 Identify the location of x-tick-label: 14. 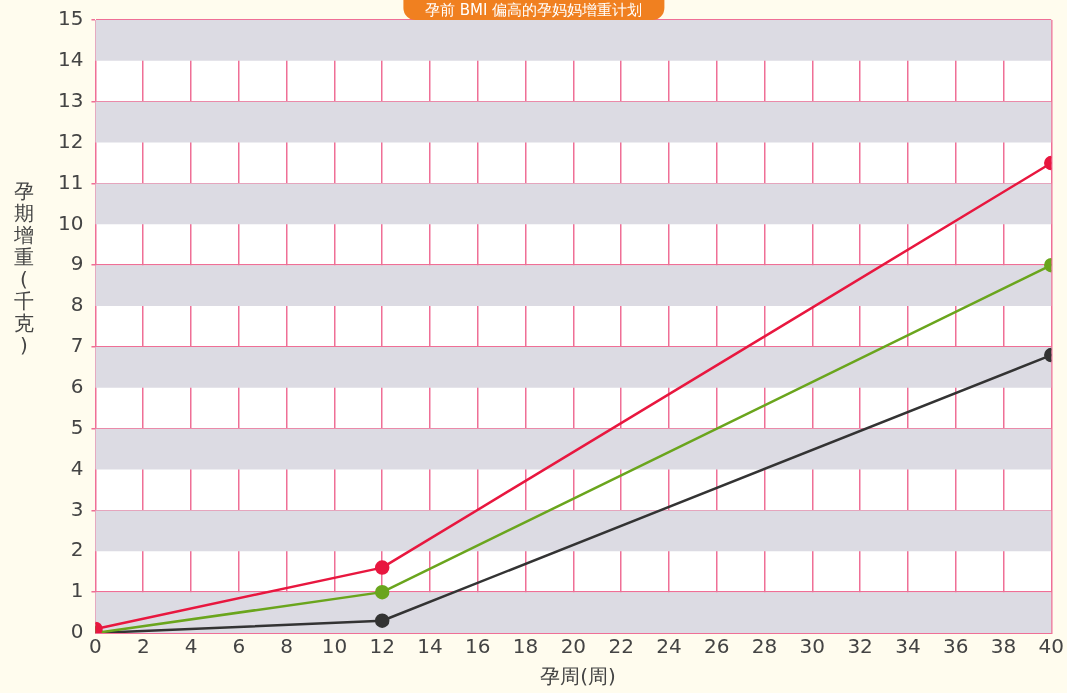
(430, 646).